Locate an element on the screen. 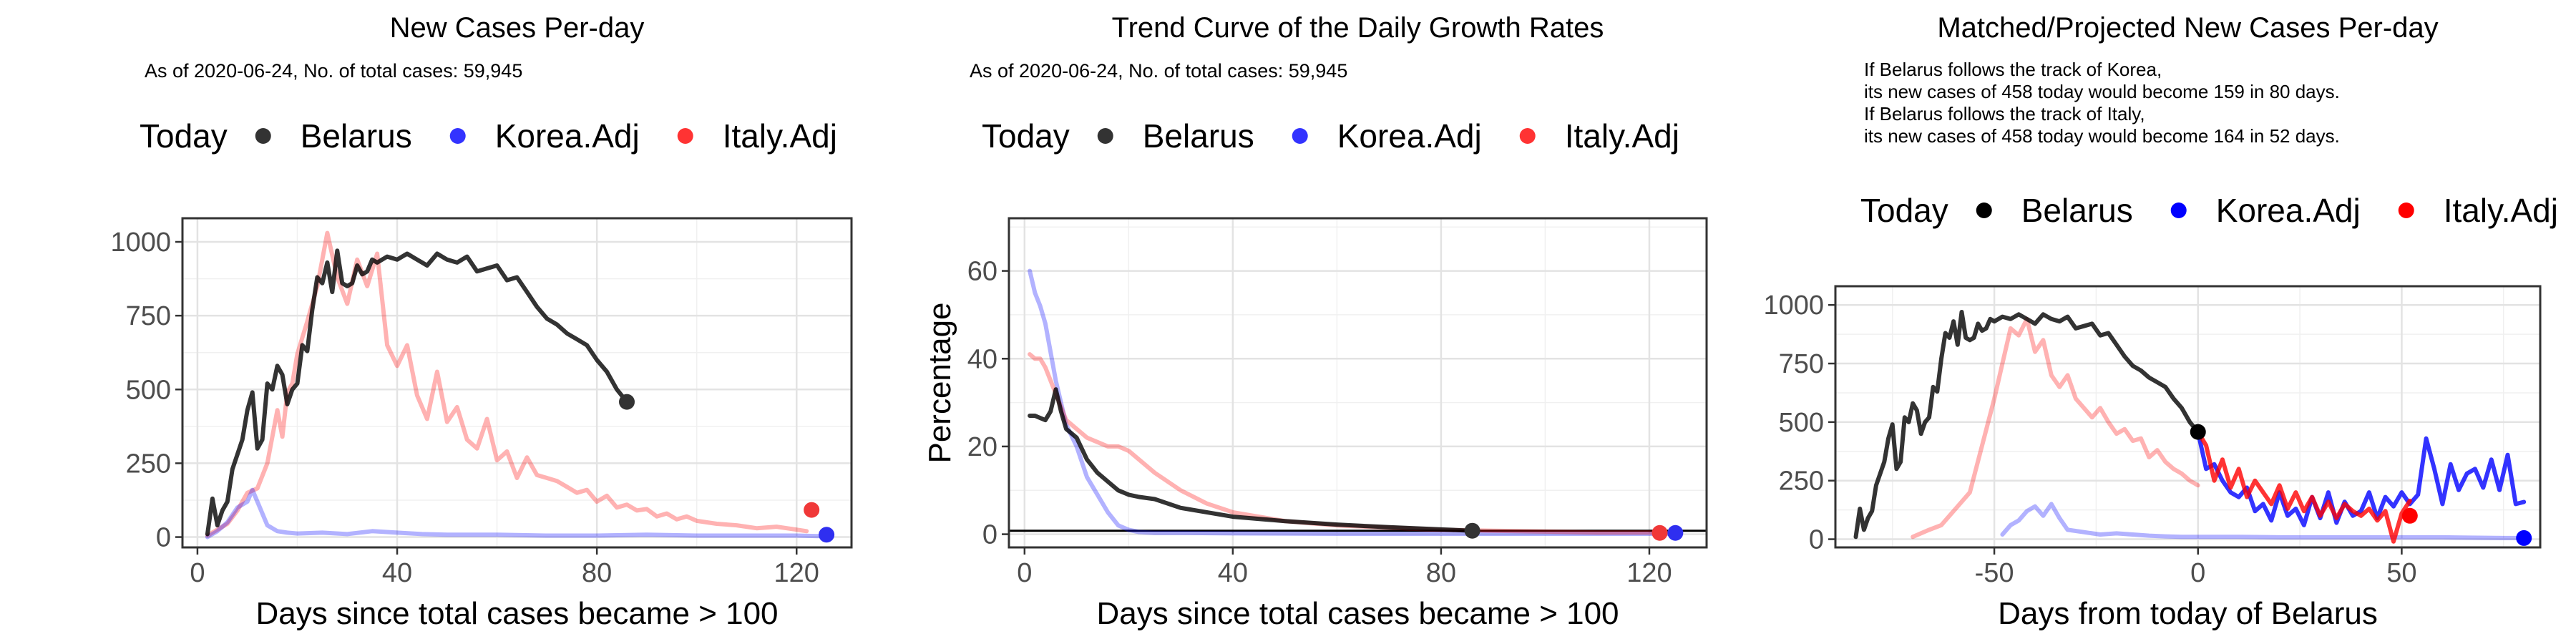  chart-title: Matched/Projected New Cases Per-day is located at coordinates (2187, 28).